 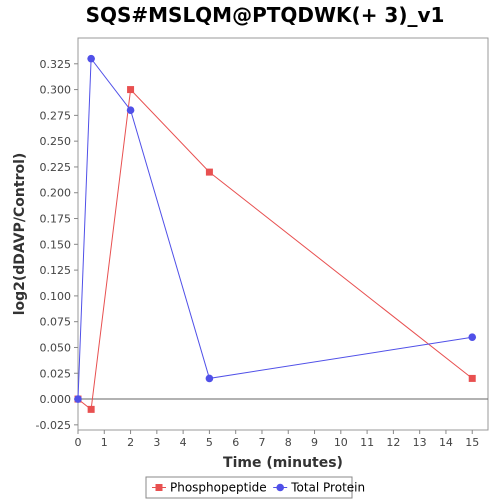 I want to click on y-tick-label: 0.100, so click(x=56, y=296).